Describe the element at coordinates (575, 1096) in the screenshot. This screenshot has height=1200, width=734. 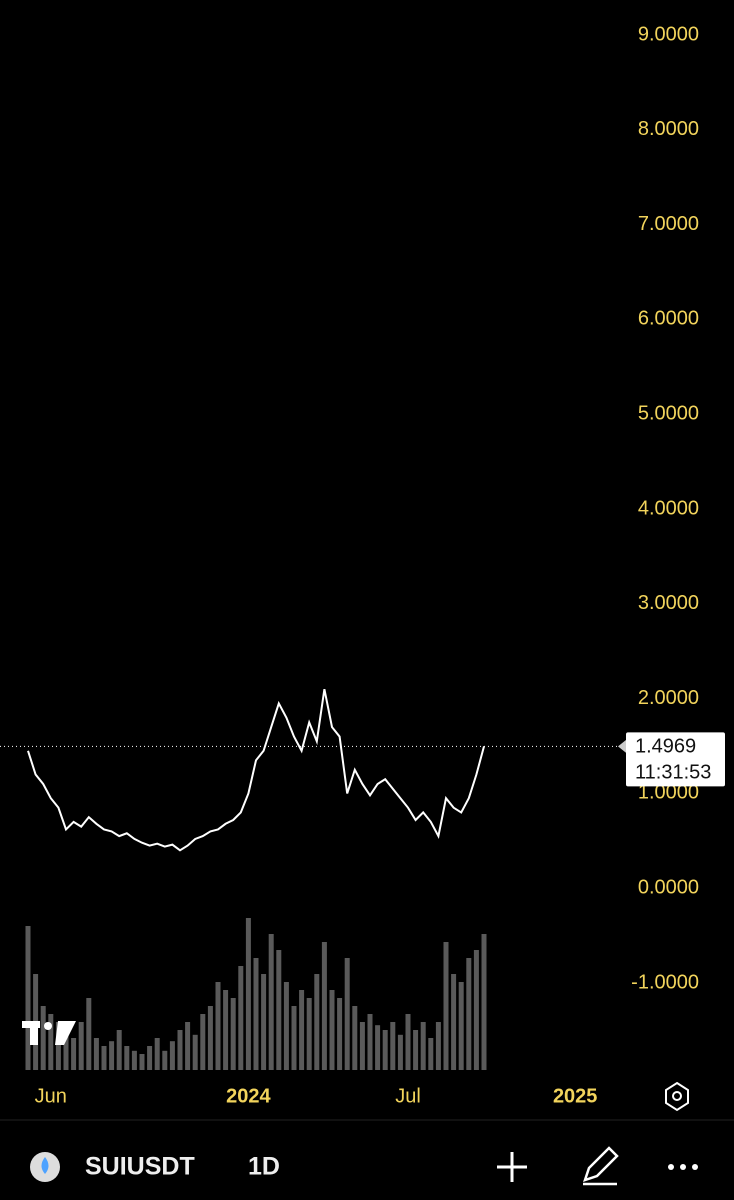
I see `x-tick-label: 2025` at that location.